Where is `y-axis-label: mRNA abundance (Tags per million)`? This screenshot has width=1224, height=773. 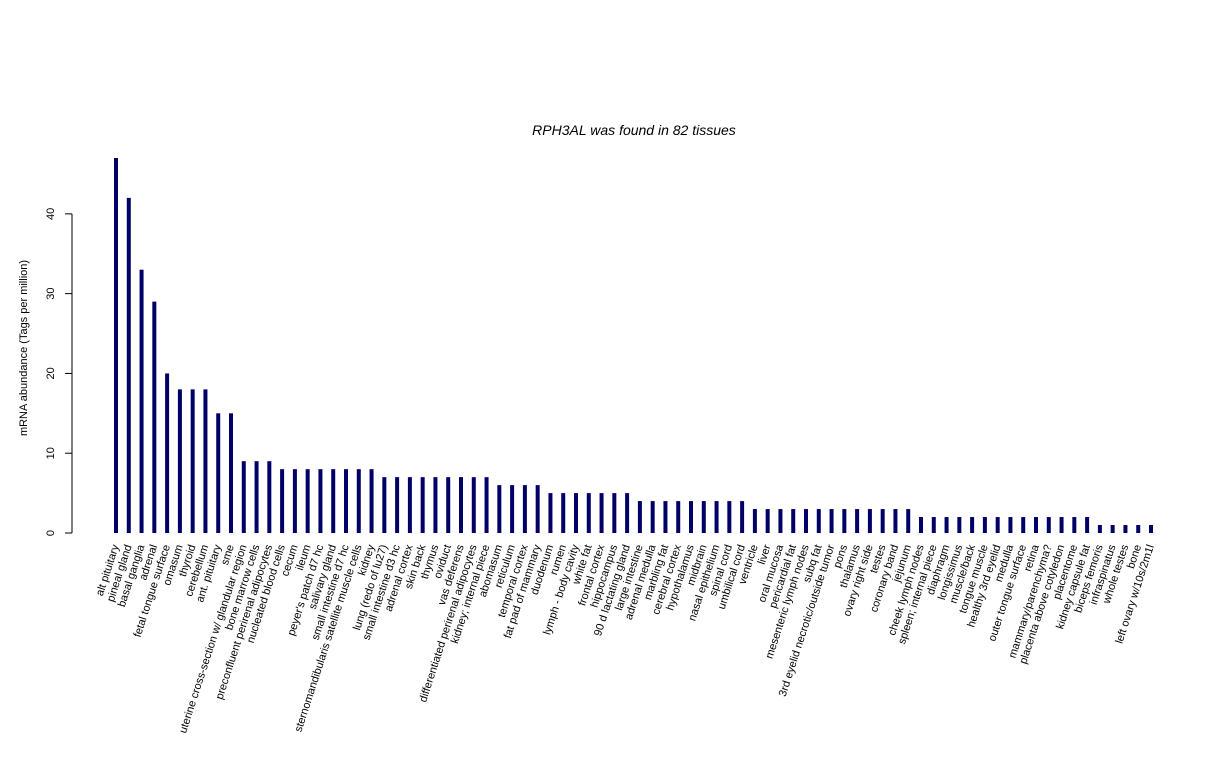
y-axis-label: mRNA abundance (Tags per million) is located at coordinates (24, 348).